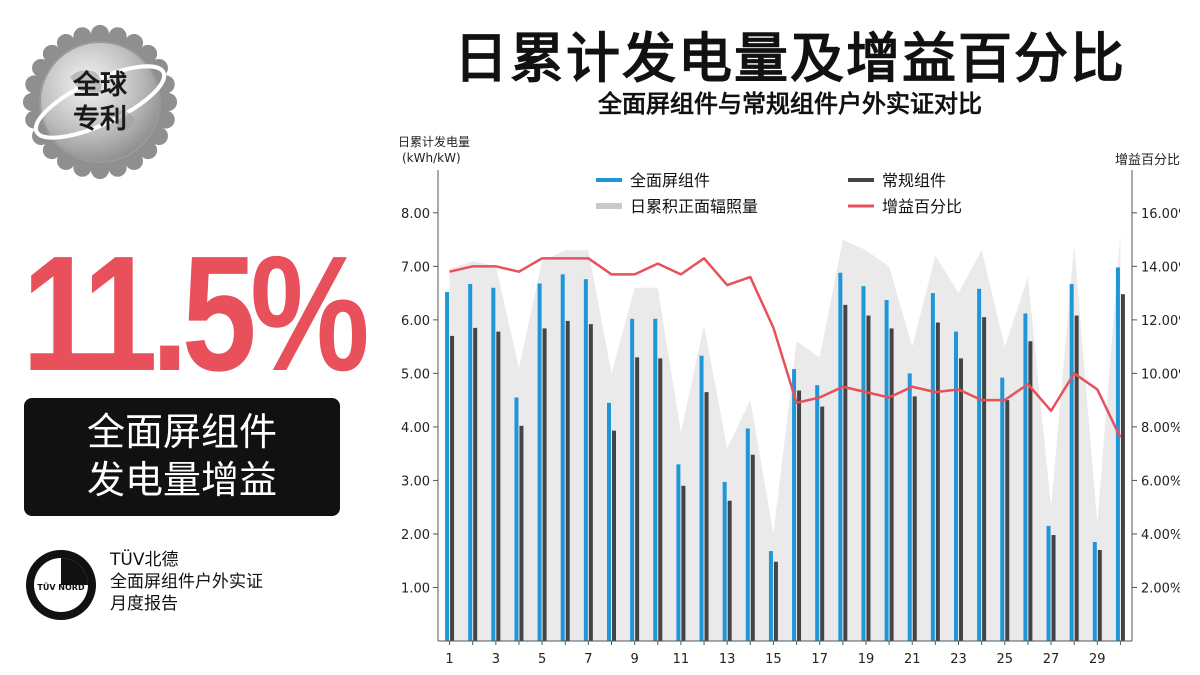  I want to click on y2-axis-label: 增益百分比, so click(1147, 160).